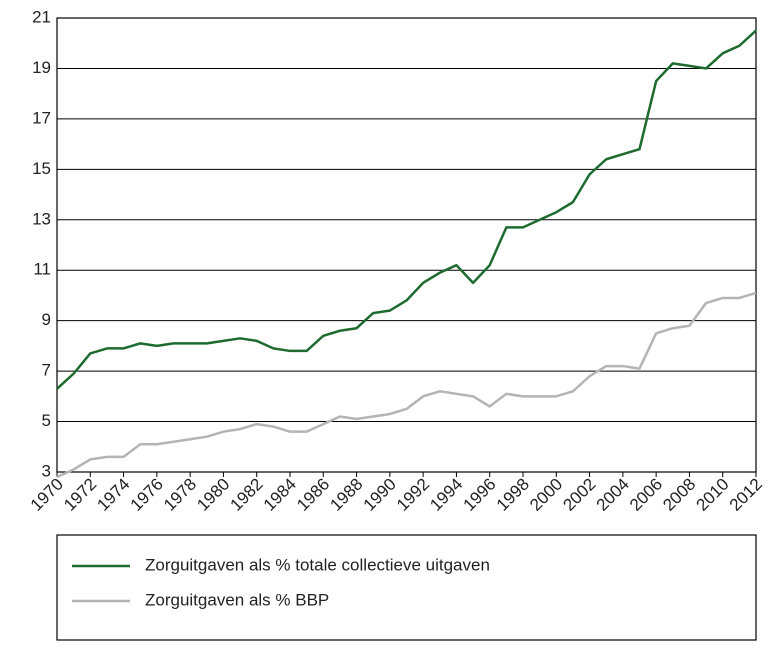  I want to click on x-tick-label: 1978, so click(180, 495).